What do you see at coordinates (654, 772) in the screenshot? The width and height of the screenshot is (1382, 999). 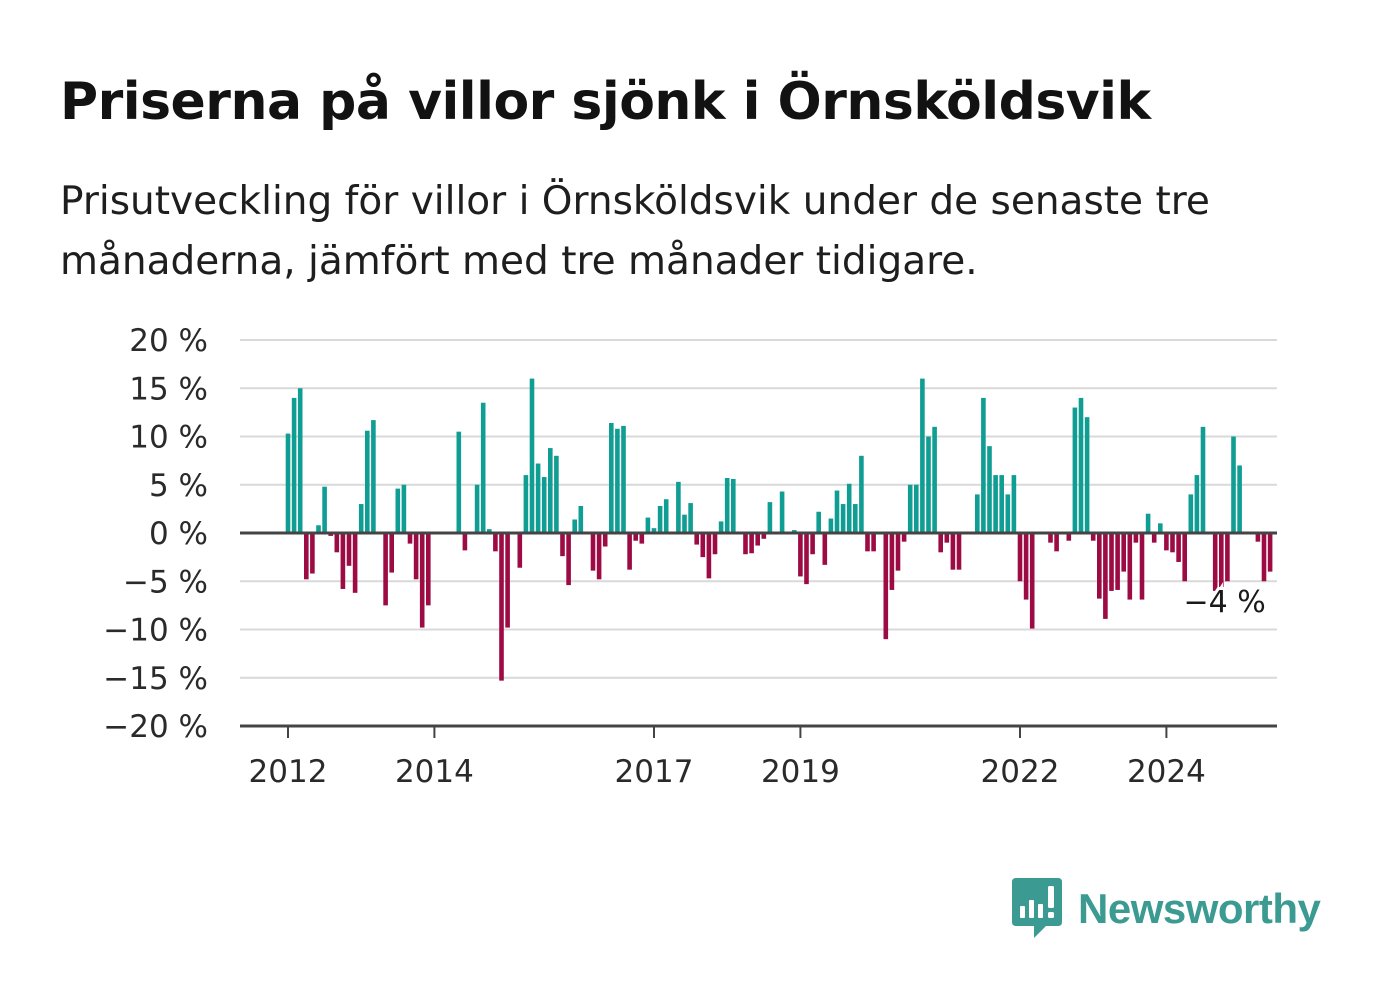 I see `x-tick-label: 2017` at bounding box center [654, 772].